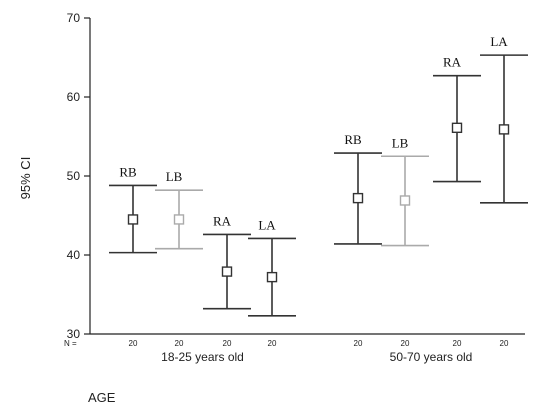 Image resolution: width=547 pixels, height=408 pixels. What do you see at coordinates (133, 343) in the screenshot?
I see `g1-rb-n-label: 20` at bounding box center [133, 343].